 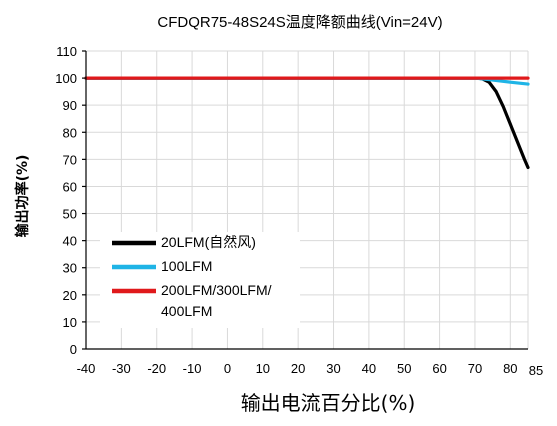 I want to click on y-tick-label: 90, so click(x=70, y=105).